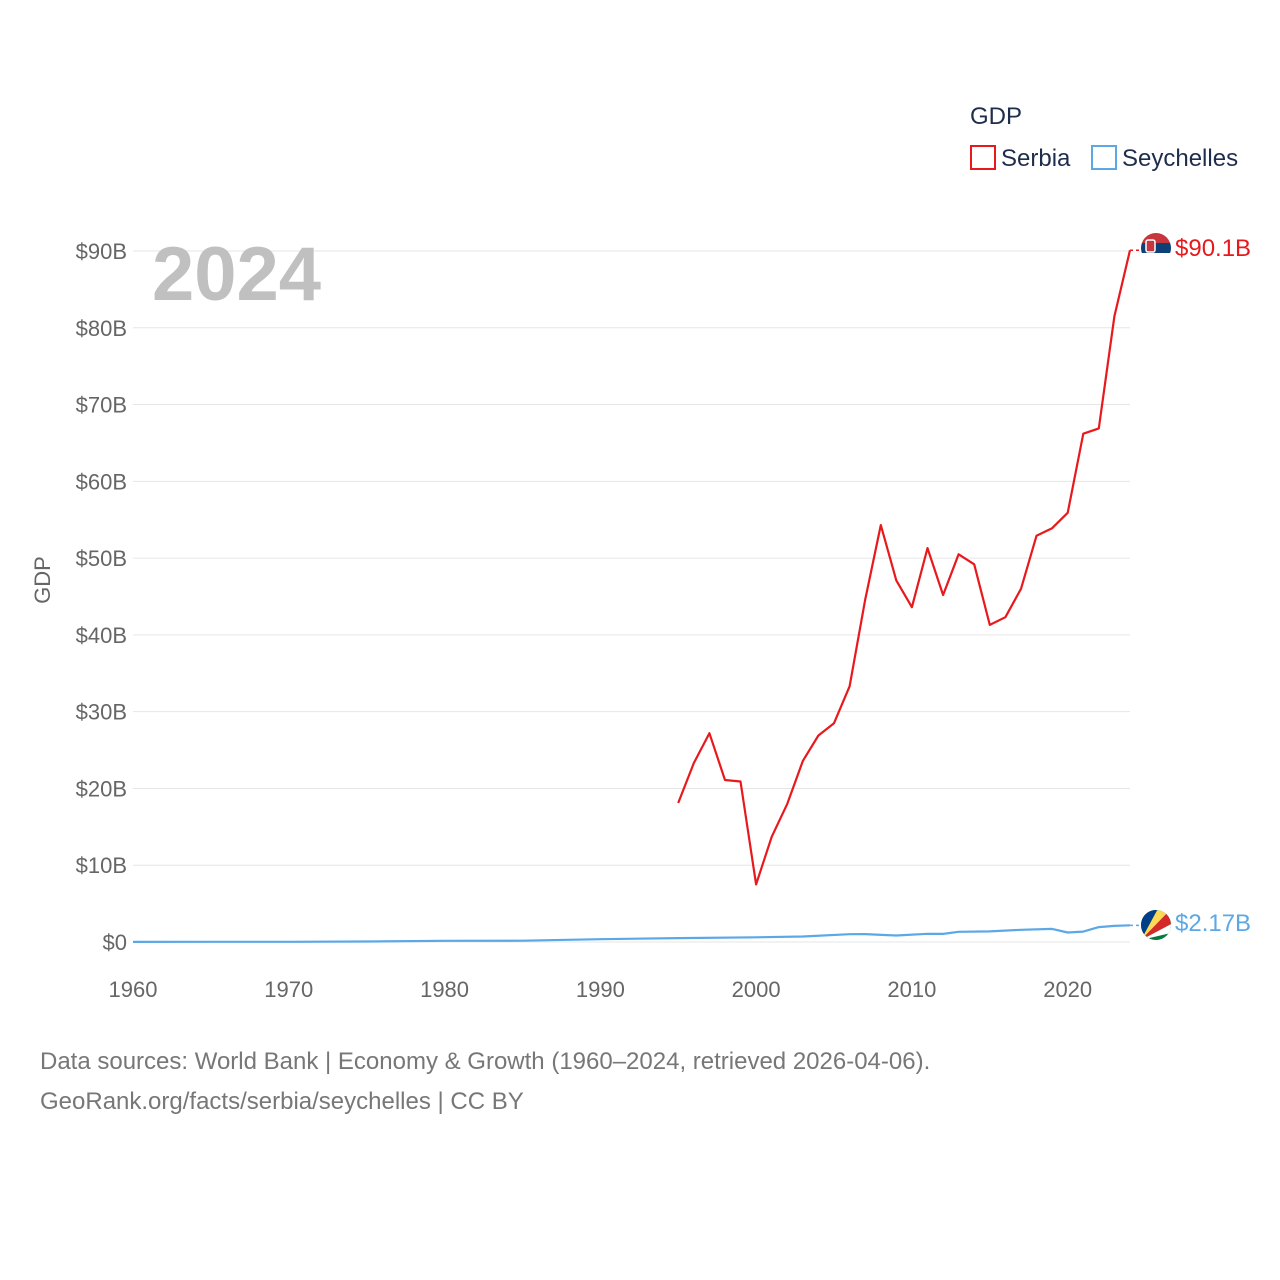  Describe the element at coordinates (1156, 925) in the screenshot. I see `seychelles-flag-icon` at that location.